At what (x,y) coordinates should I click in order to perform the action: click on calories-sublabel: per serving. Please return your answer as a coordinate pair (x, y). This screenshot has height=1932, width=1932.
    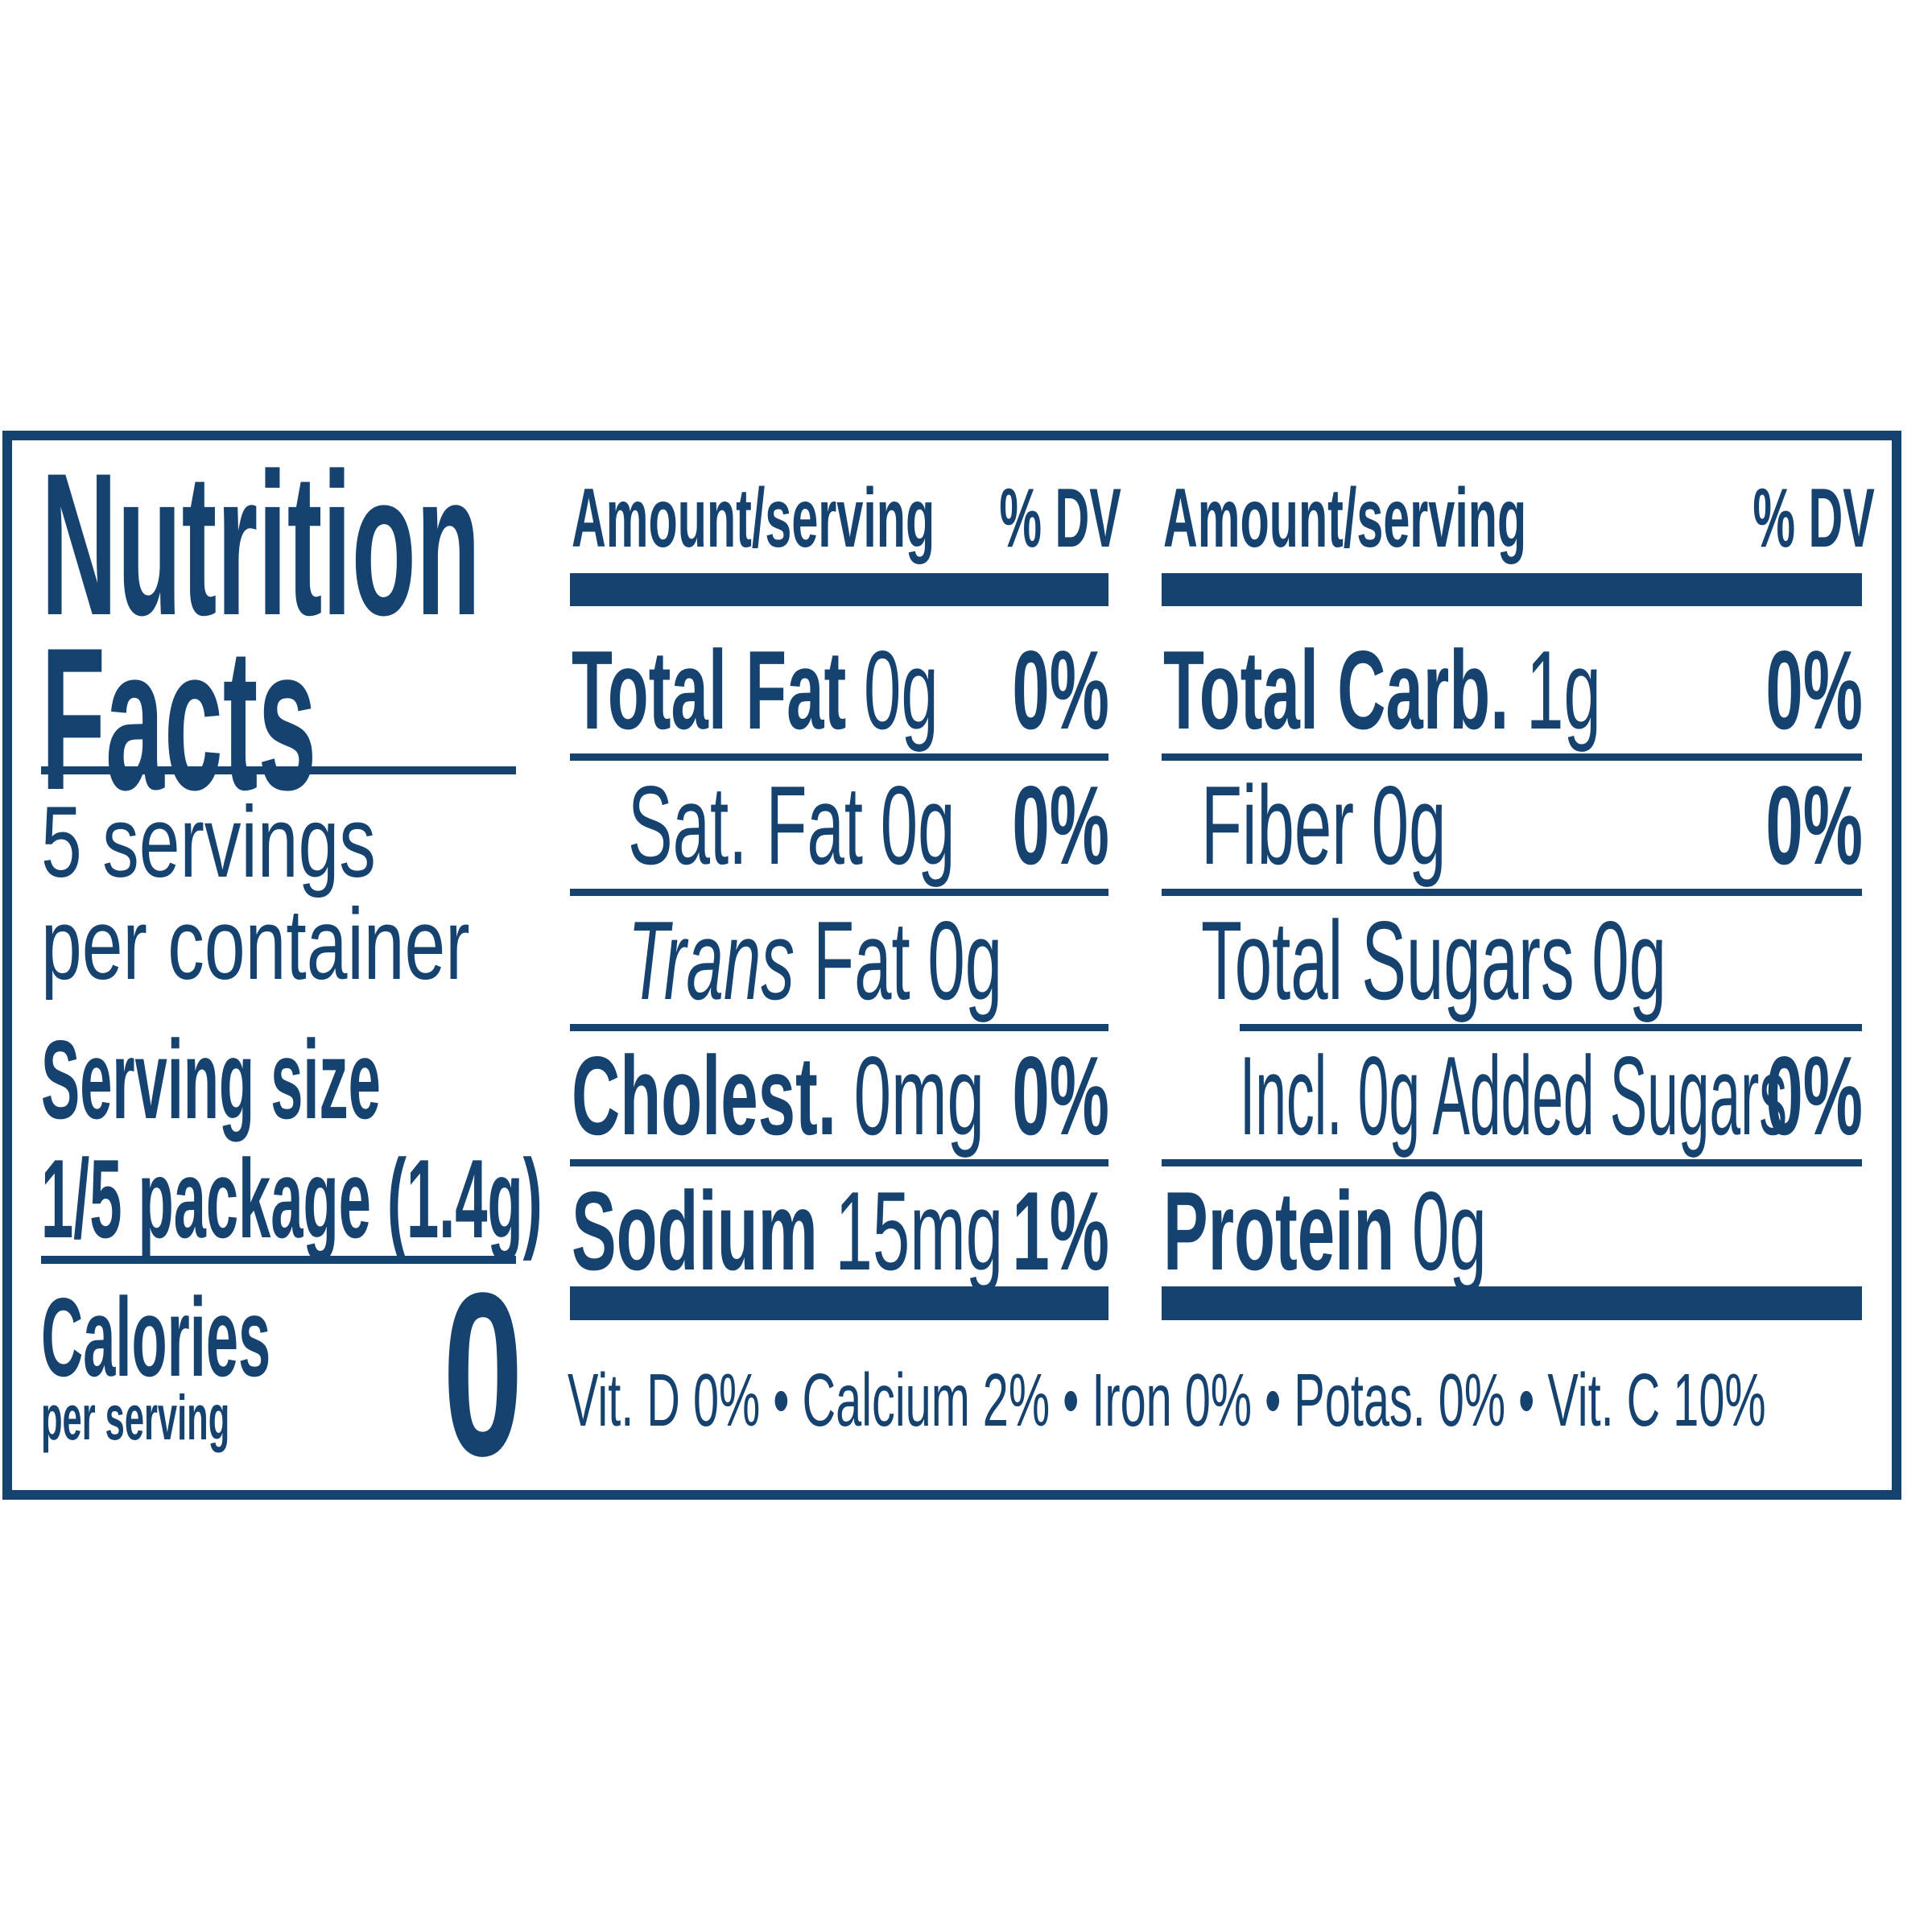
    Looking at the image, I should click on (135, 1417).